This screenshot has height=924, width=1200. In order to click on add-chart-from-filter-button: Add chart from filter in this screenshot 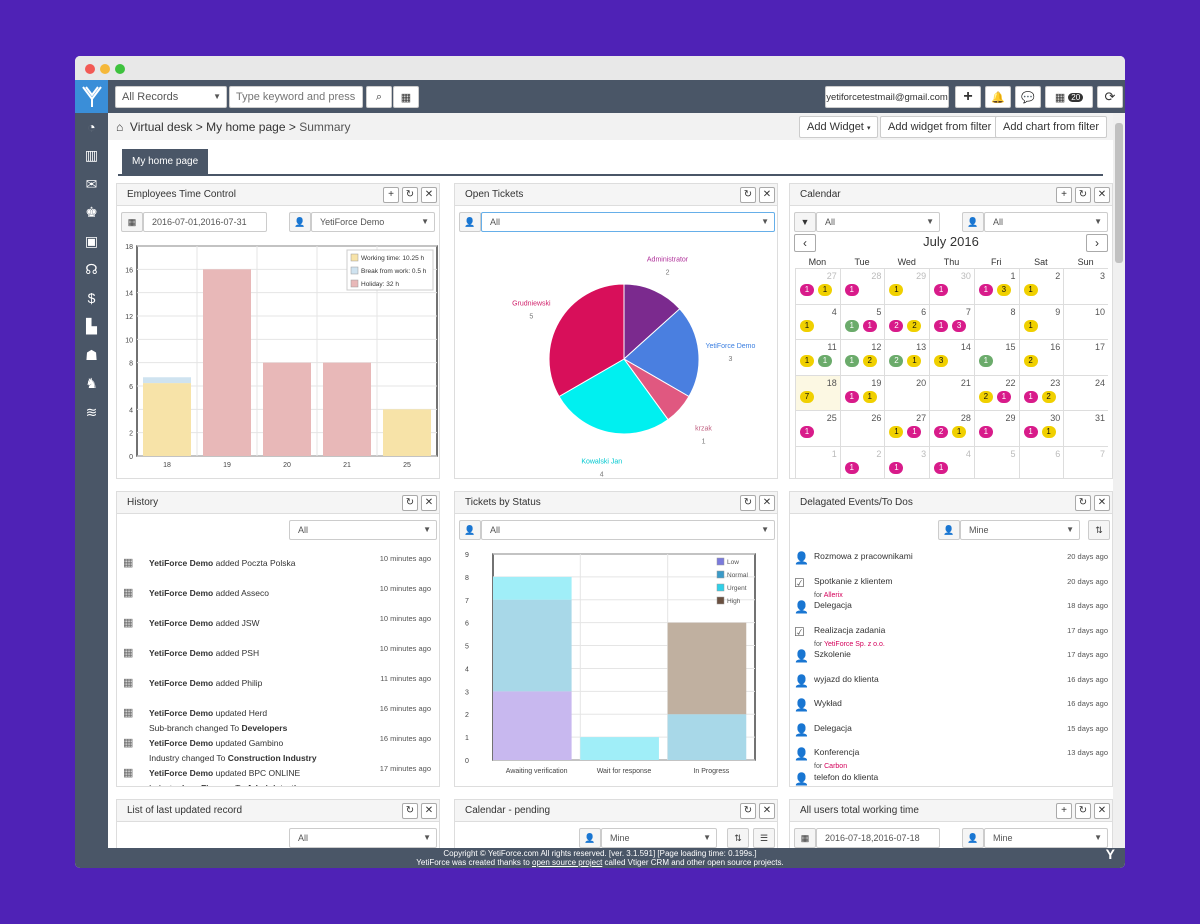, I will do `click(1051, 127)`.